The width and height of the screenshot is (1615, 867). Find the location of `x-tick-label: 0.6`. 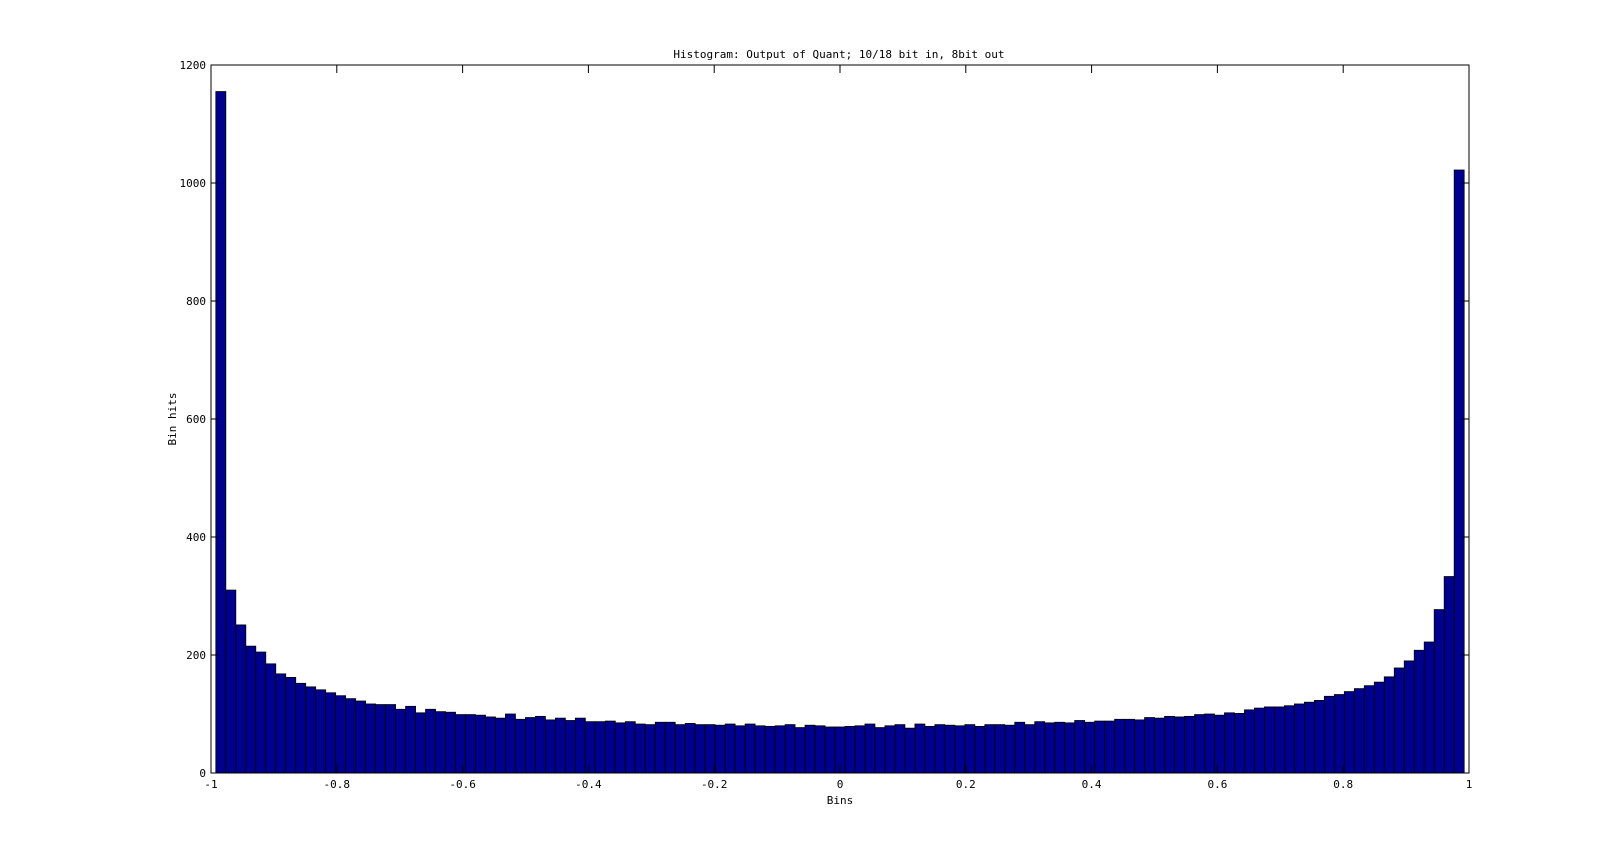

x-tick-label: 0.6 is located at coordinates (1217, 784).